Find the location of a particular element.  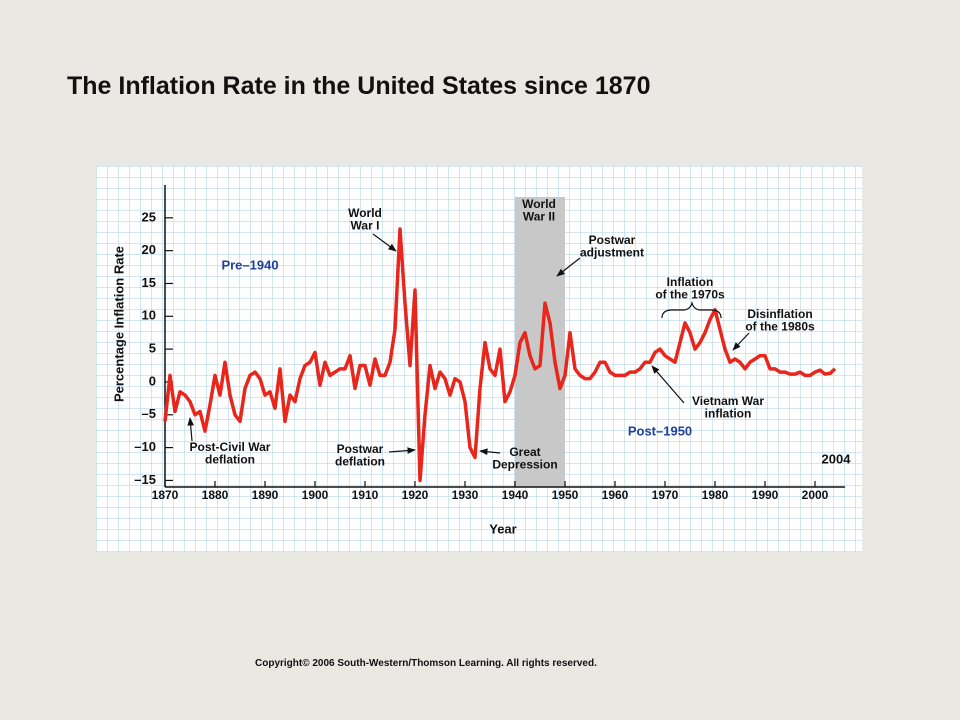

x-tick-label: 1910 is located at coordinates (365, 495).